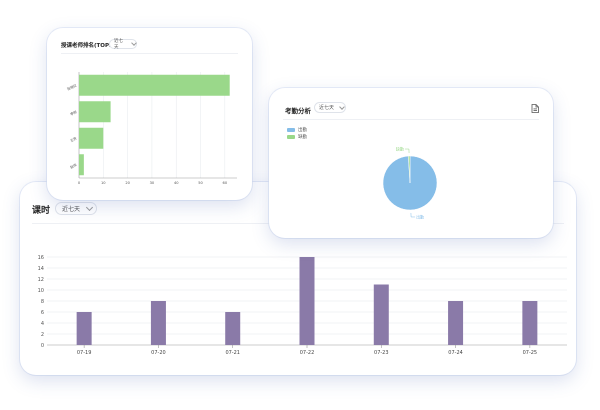 The image size is (600, 410). Describe the element at coordinates (411, 119) in the screenshot. I see `attendance-card-divider` at that location.